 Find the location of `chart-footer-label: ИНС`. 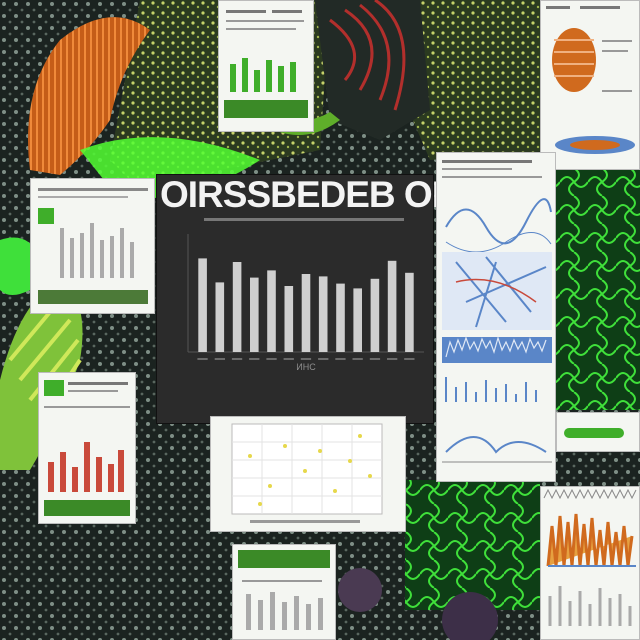

chart-footer-label: ИНС is located at coordinates (306, 367).